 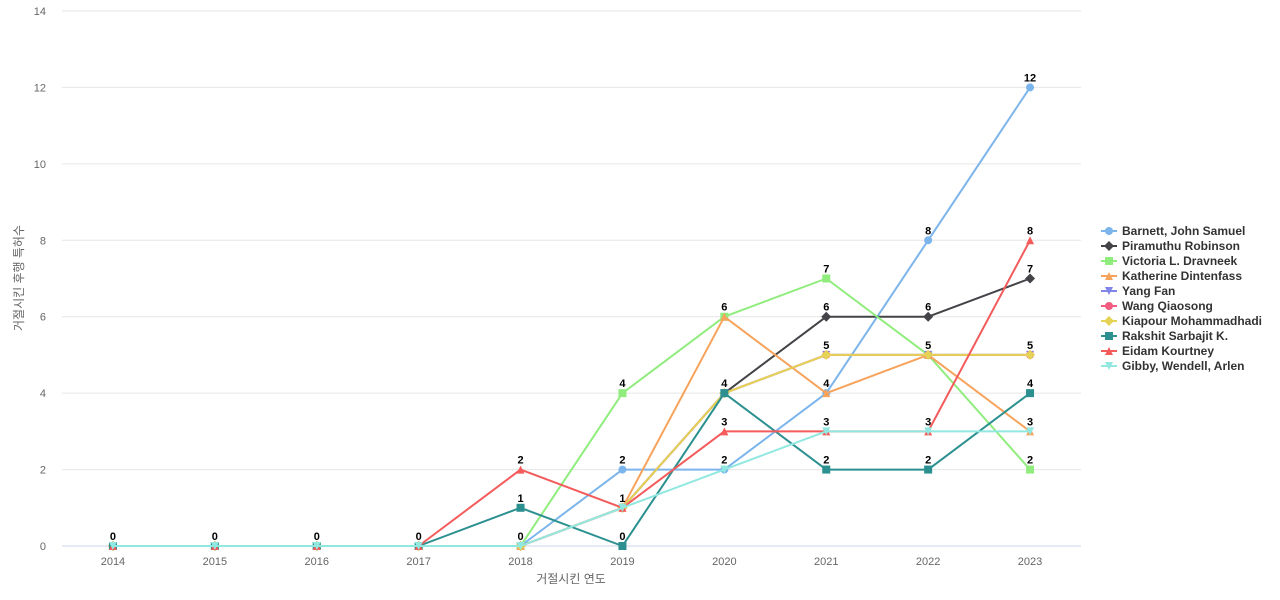 What do you see at coordinates (40, 88) in the screenshot?
I see `y-tick-label: 12` at bounding box center [40, 88].